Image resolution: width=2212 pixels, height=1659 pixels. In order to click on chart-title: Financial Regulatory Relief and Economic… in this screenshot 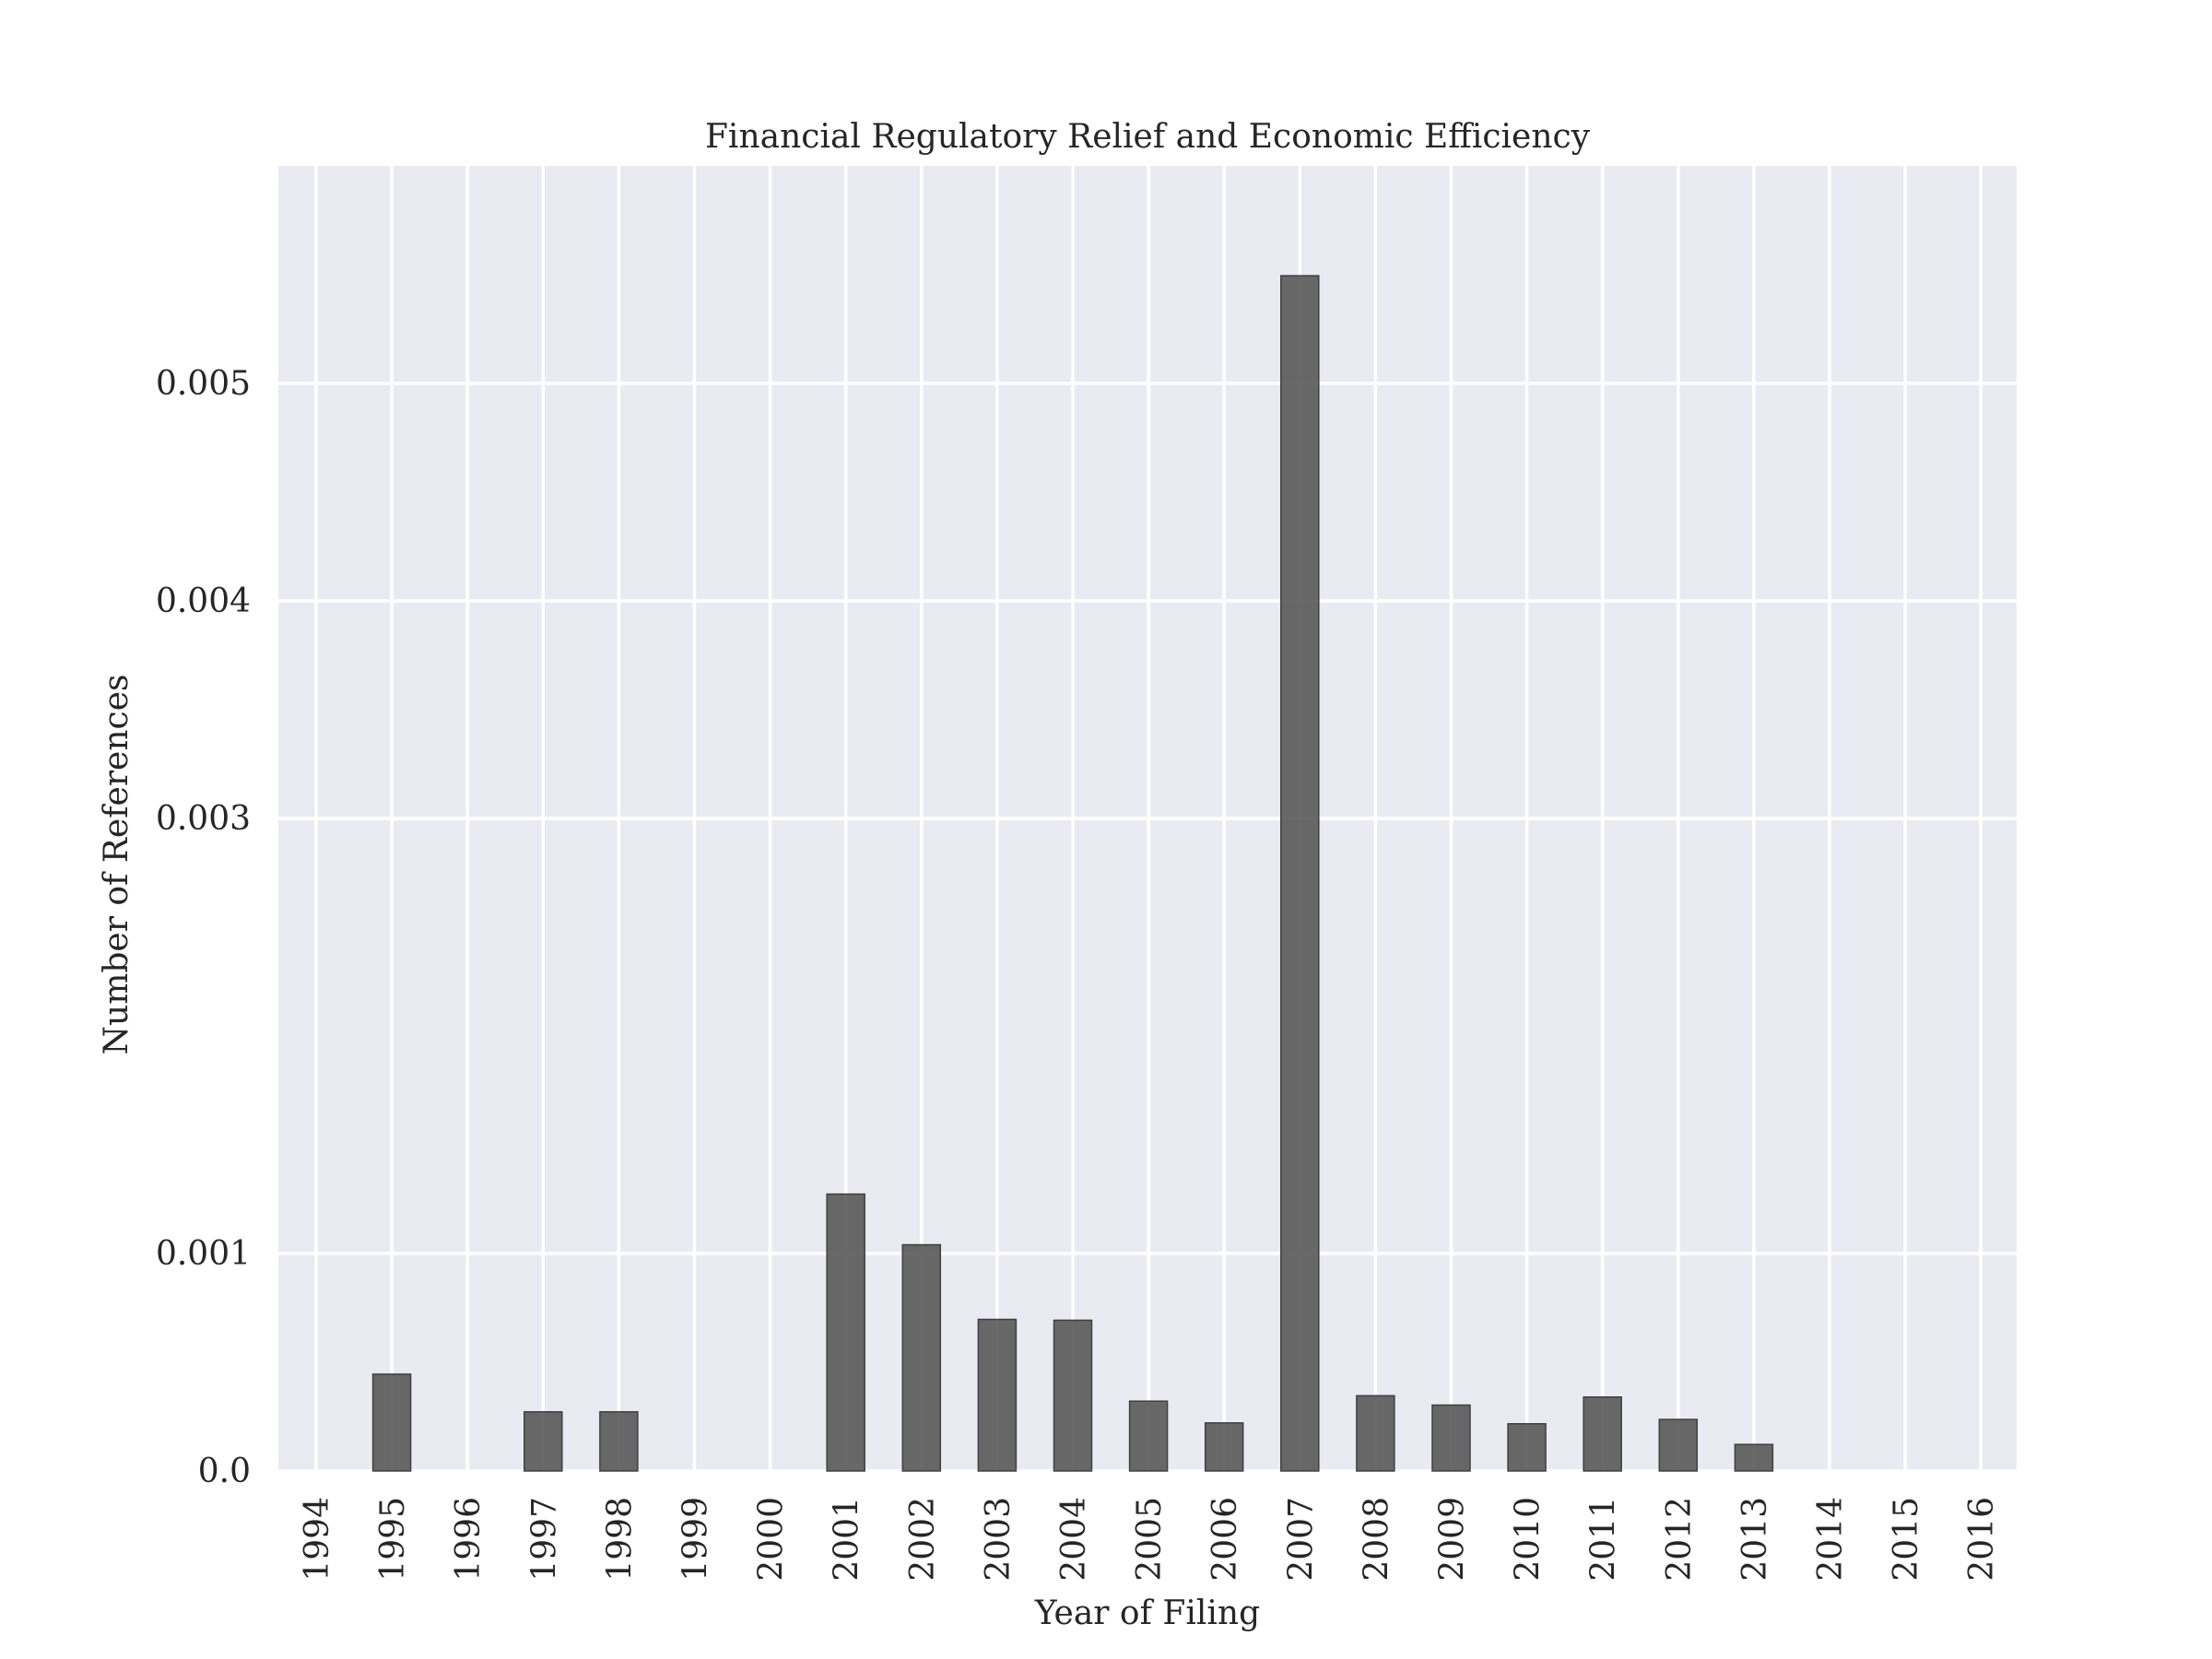, I will do `click(1148, 137)`.